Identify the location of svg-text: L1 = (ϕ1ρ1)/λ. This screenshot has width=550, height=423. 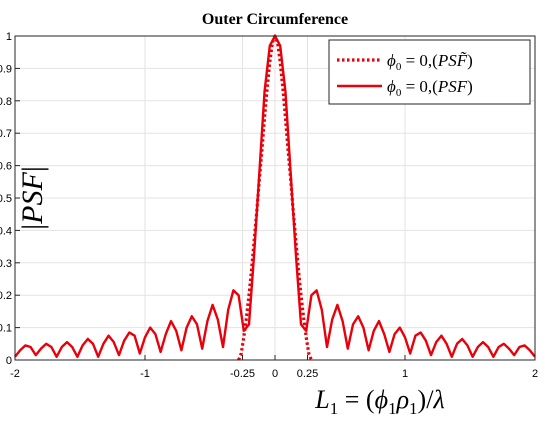
(379, 401).